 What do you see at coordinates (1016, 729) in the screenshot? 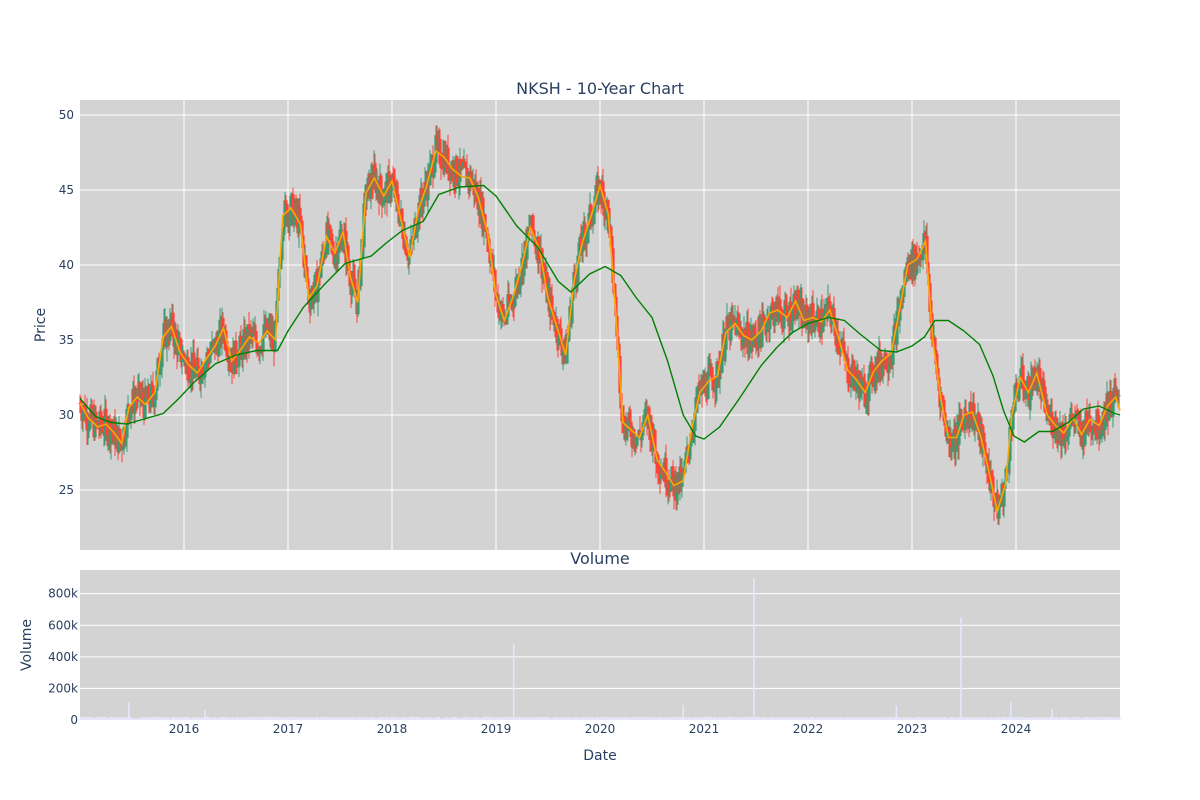
I see `date-tick-label: 2024` at bounding box center [1016, 729].